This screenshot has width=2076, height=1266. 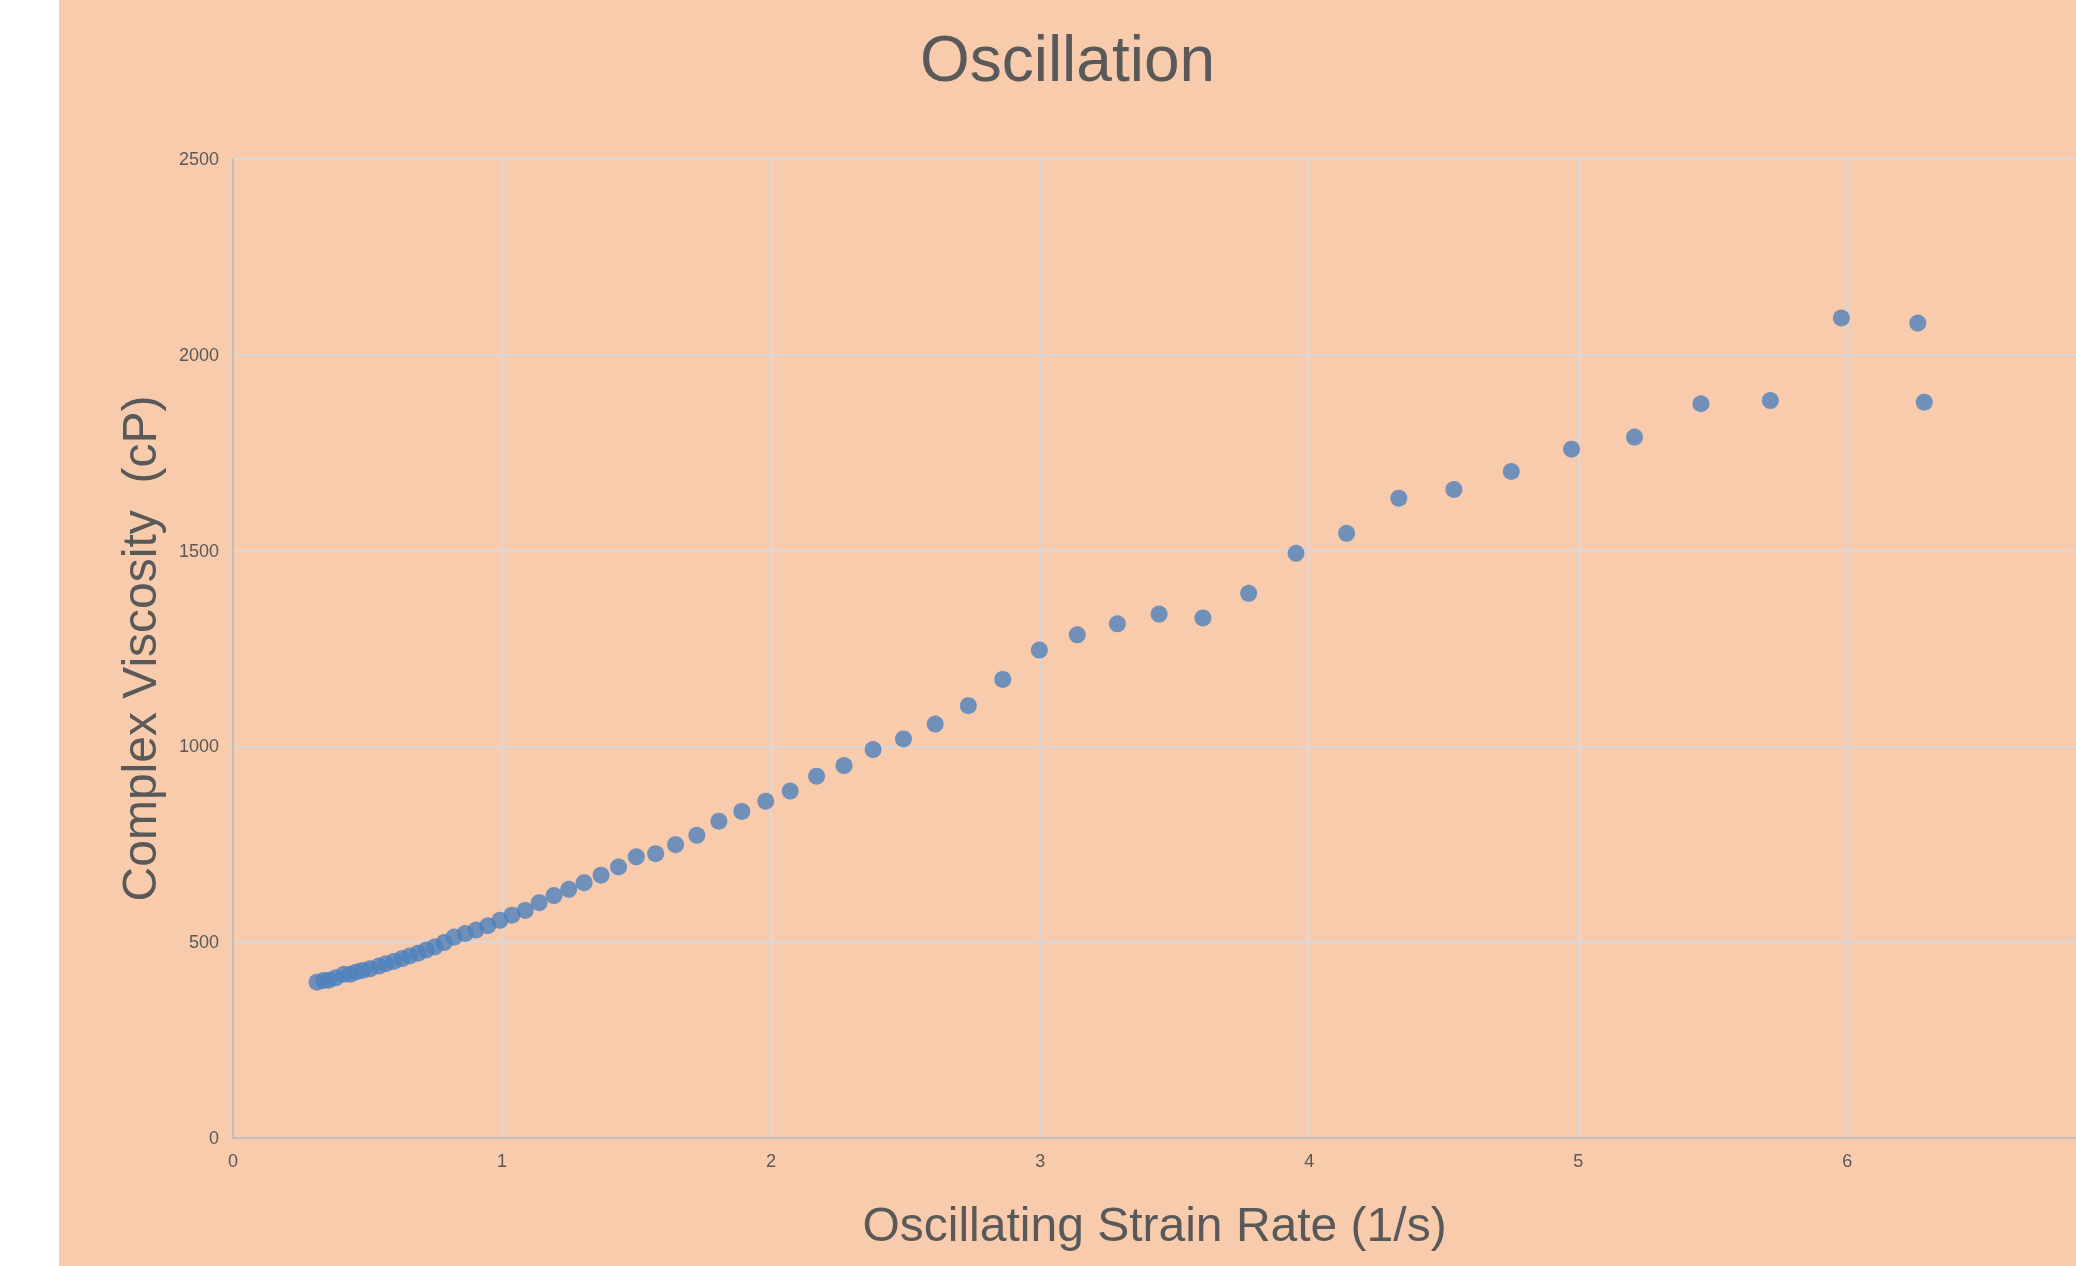 I want to click on x-tick-label: 5, so click(x=1578, y=1161).